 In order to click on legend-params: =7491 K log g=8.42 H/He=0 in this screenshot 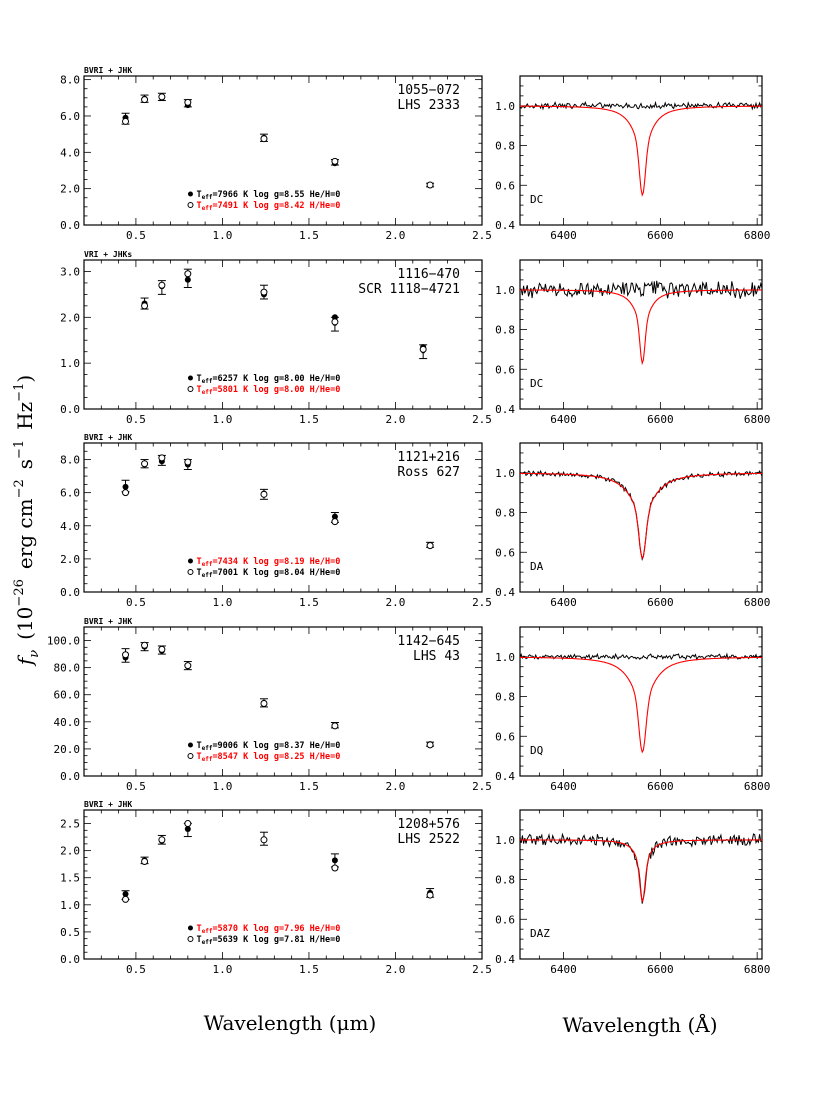, I will do `click(276, 206)`.